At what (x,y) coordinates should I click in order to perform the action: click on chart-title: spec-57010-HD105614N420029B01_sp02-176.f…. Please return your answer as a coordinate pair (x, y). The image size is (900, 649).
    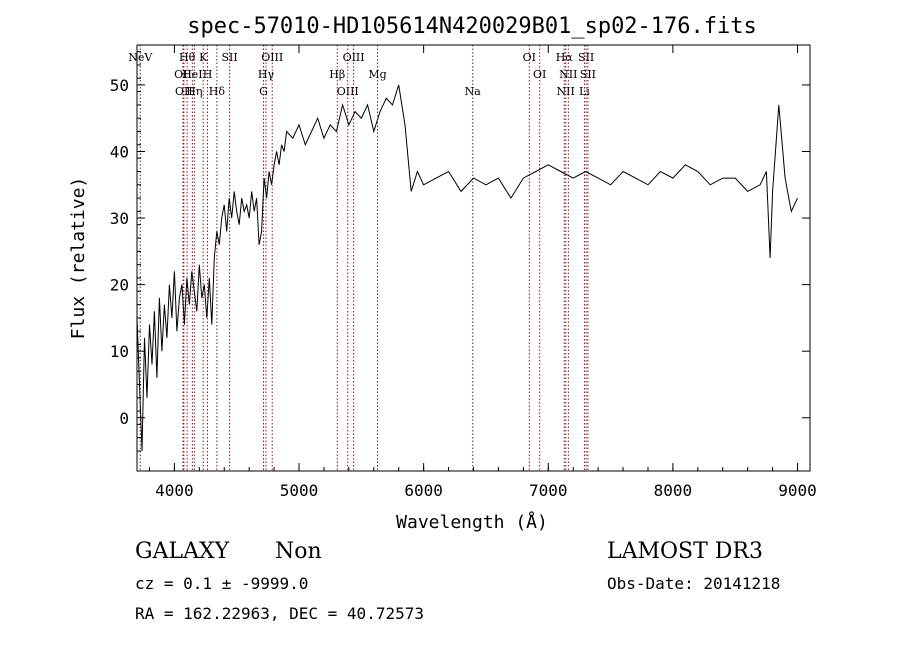
    Looking at the image, I should click on (472, 26).